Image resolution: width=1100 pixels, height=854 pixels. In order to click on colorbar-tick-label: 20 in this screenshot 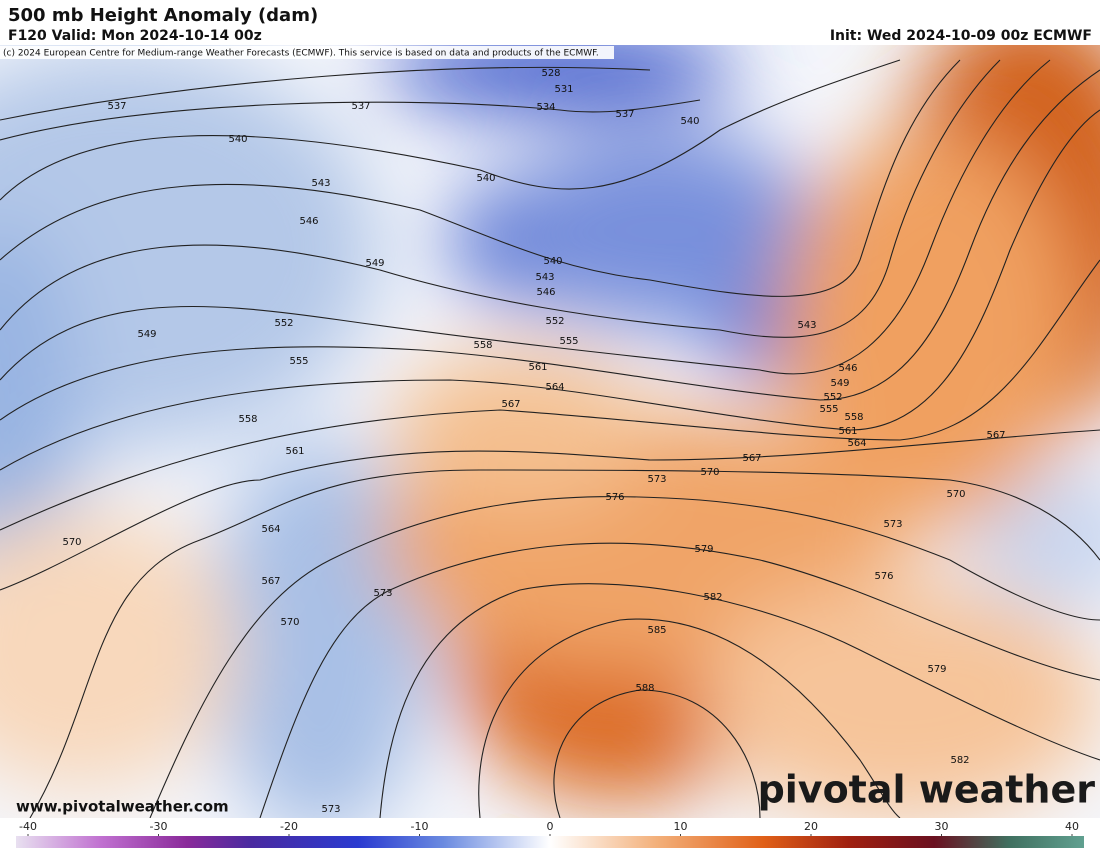, I will do `click(811, 826)`.